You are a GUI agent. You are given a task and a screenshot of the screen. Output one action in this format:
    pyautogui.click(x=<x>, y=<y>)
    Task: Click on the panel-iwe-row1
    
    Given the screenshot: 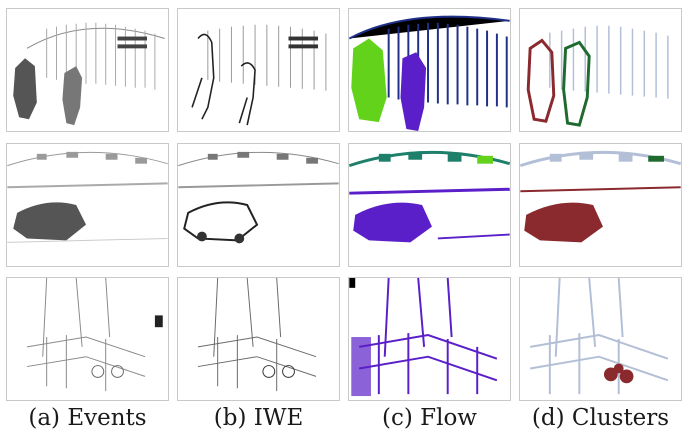 What is the action you would take?
    pyautogui.click(x=258, y=70)
    